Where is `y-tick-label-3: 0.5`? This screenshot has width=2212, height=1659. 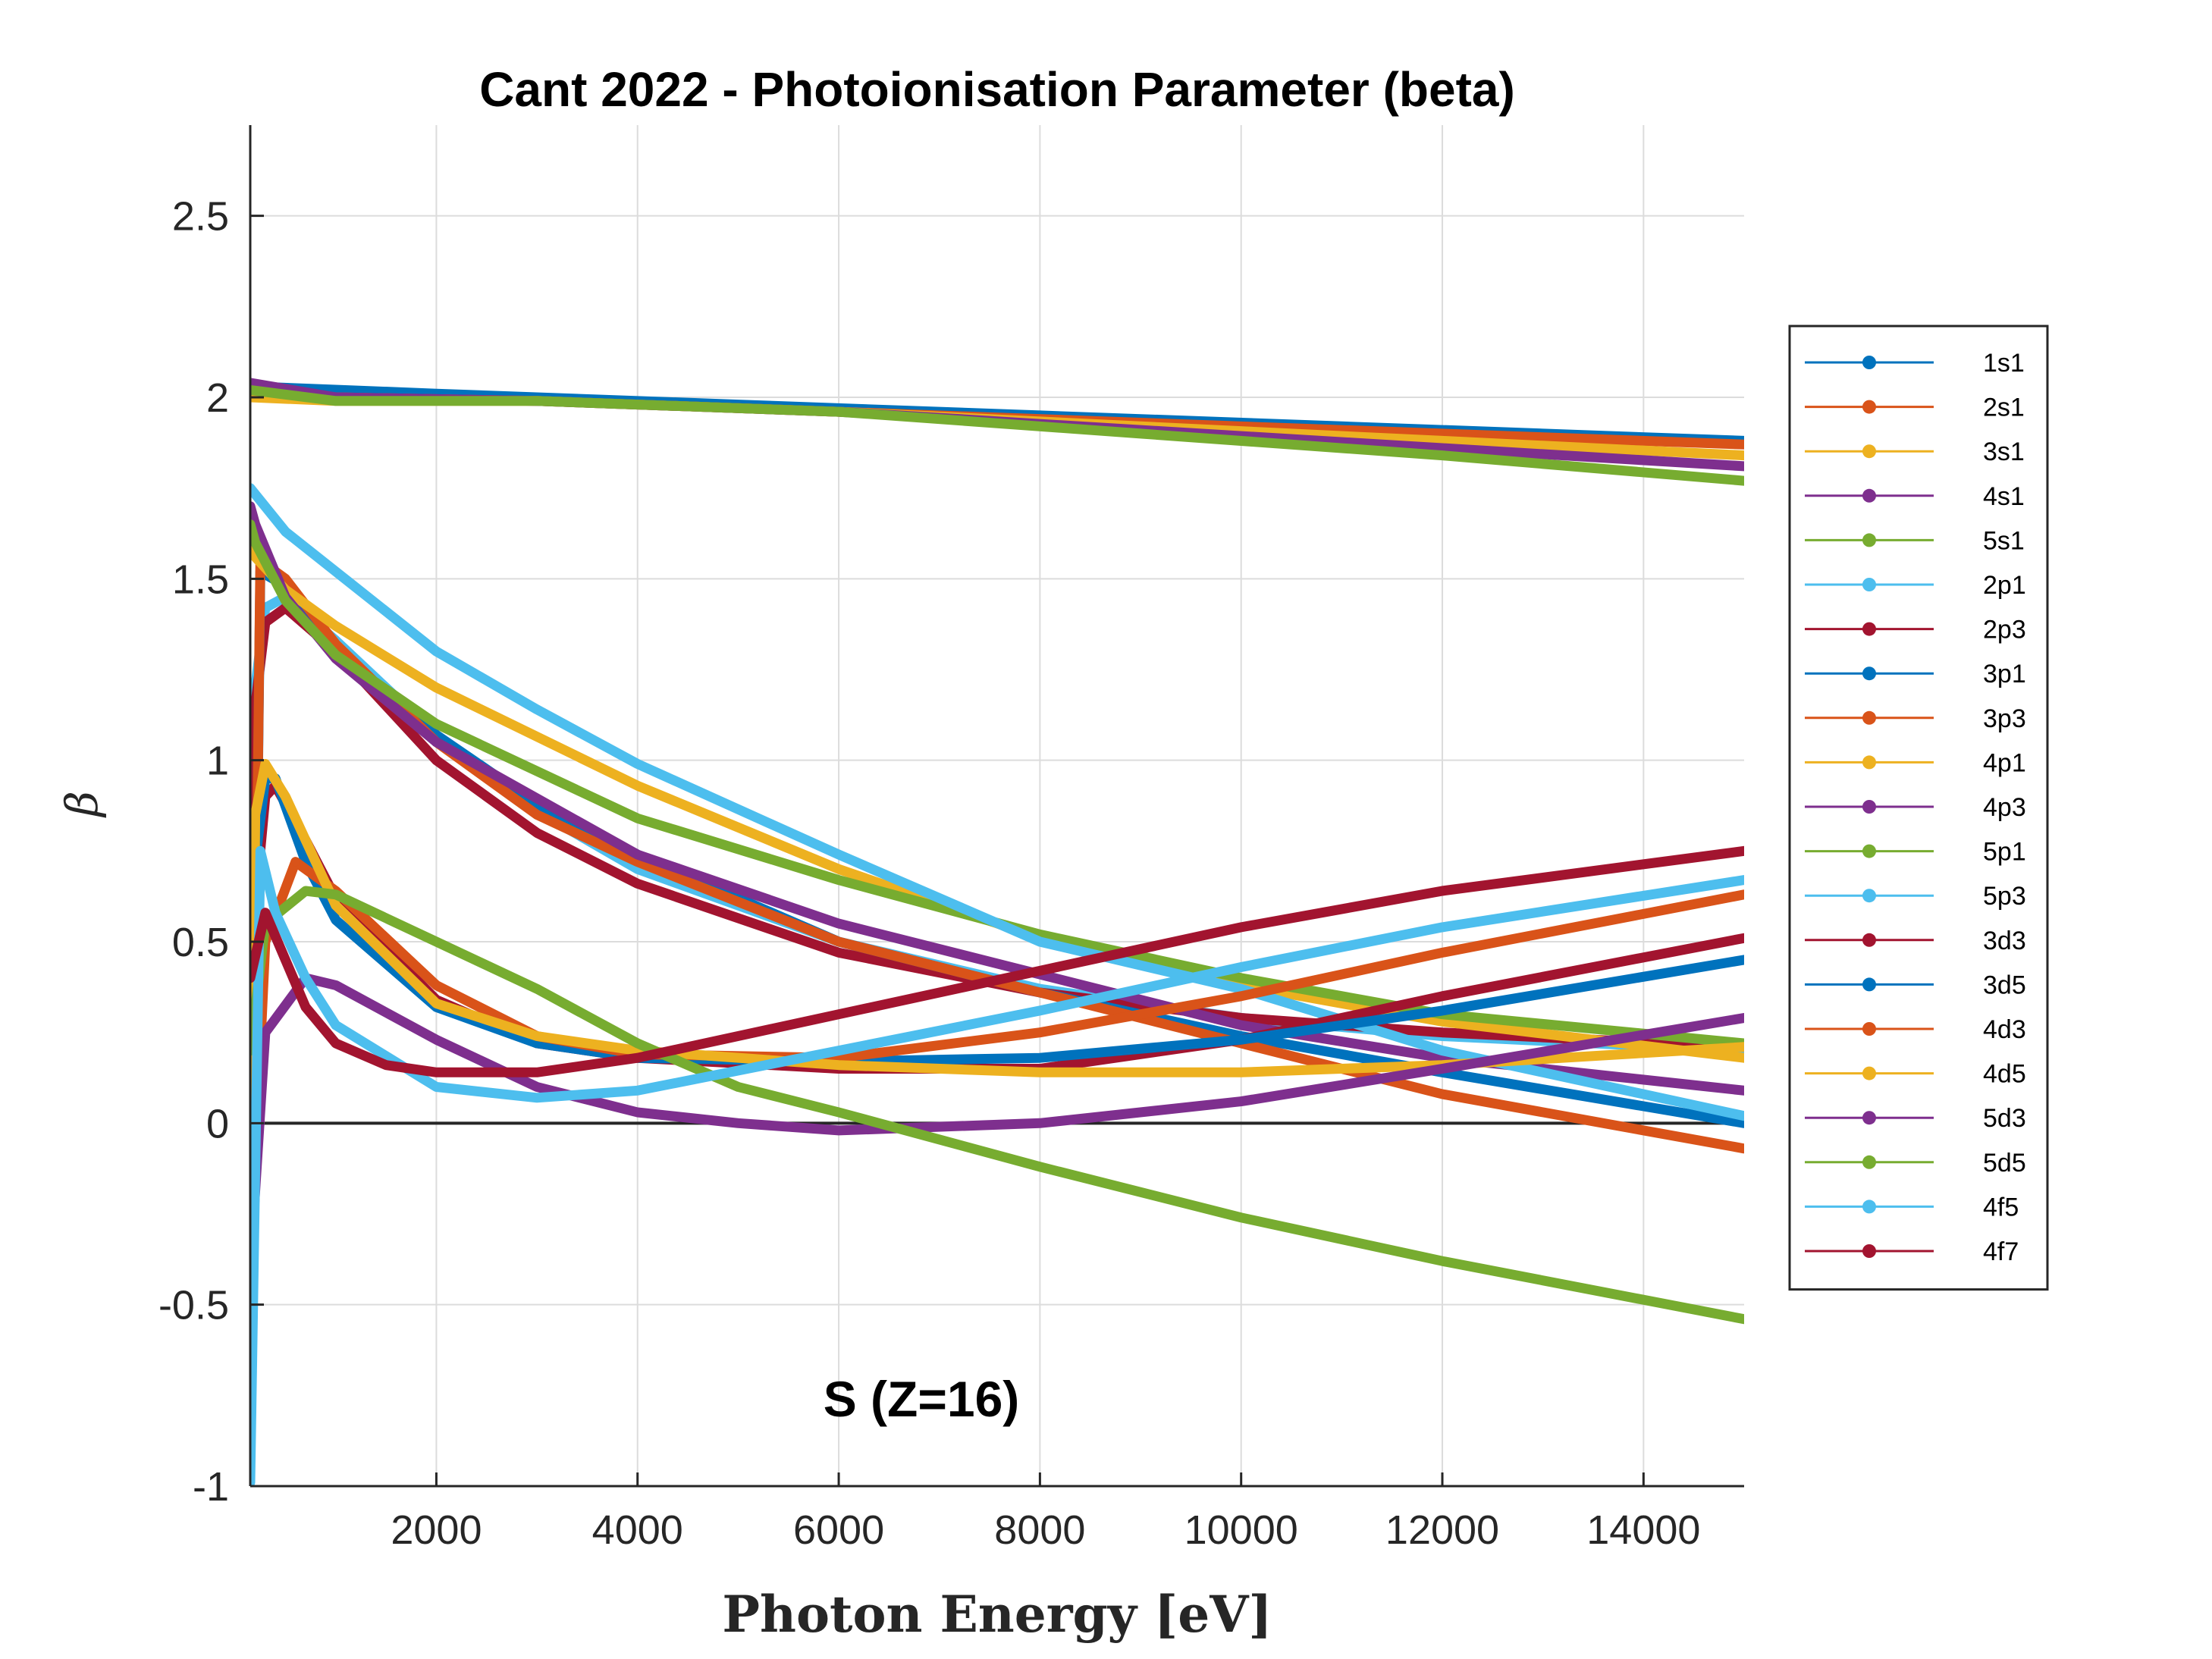
y-tick-label-3: 0.5 is located at coordinates (200, 943).